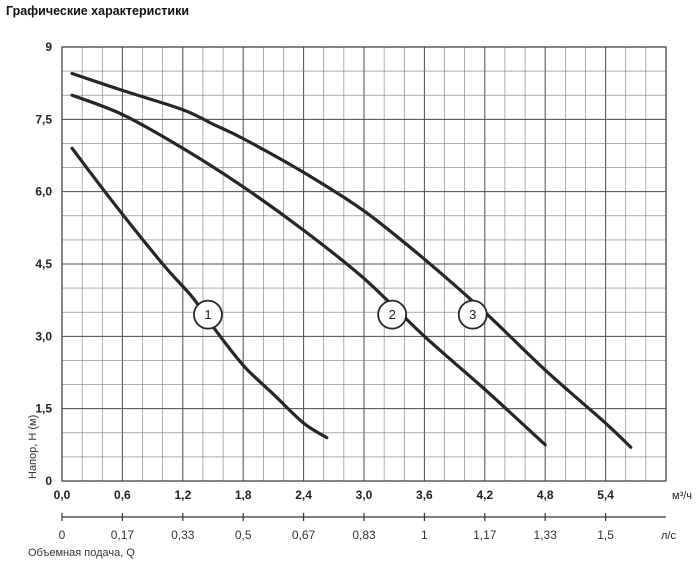  Describe the element at coordinates (122, 495) in the screenshot. I see `x-tick-label: 0,6` at that location.